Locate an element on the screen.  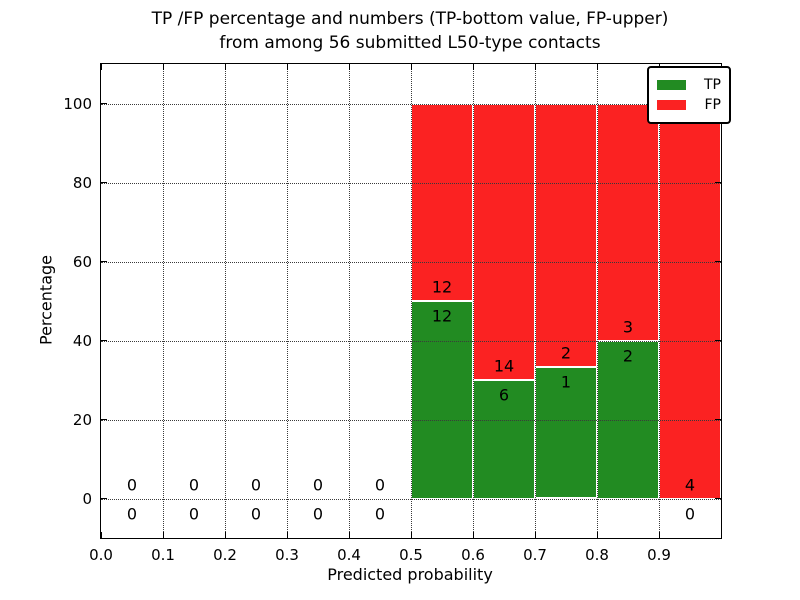
fp-count-label: 12 is located at coordinates (442, 287).